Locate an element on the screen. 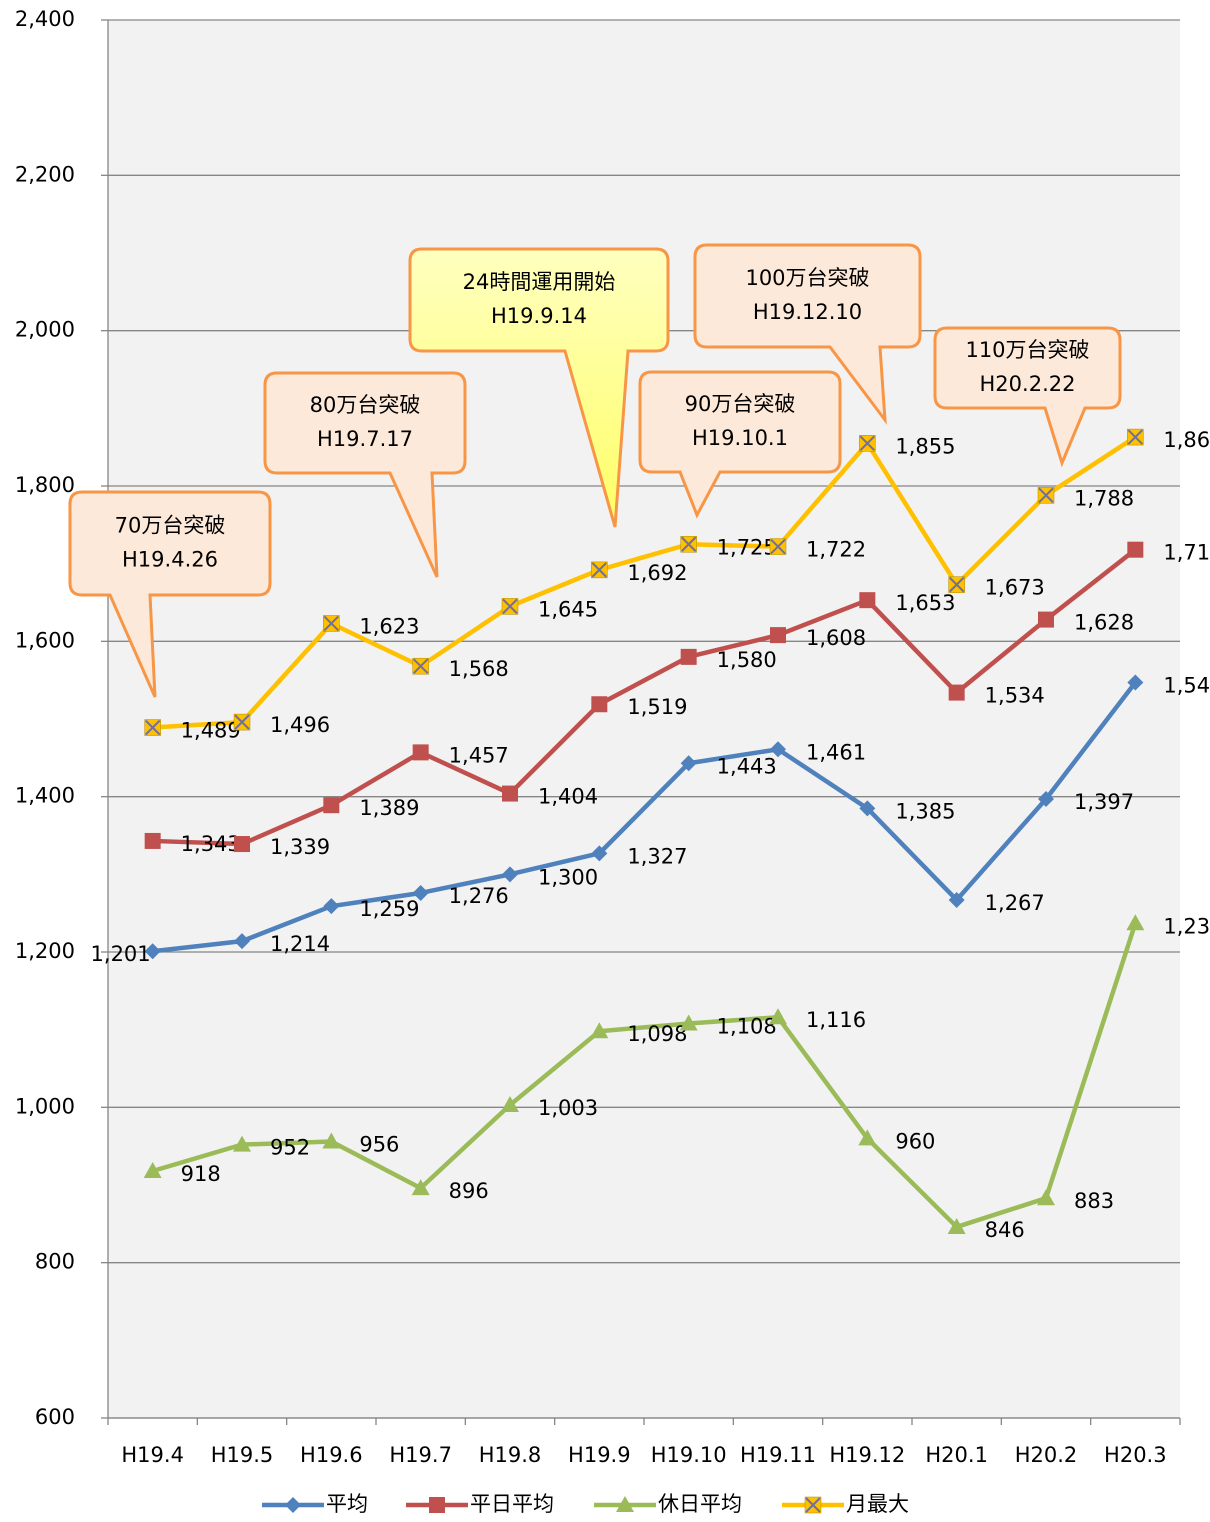  data-label: 883 is located at coordinates (1094, 1201).